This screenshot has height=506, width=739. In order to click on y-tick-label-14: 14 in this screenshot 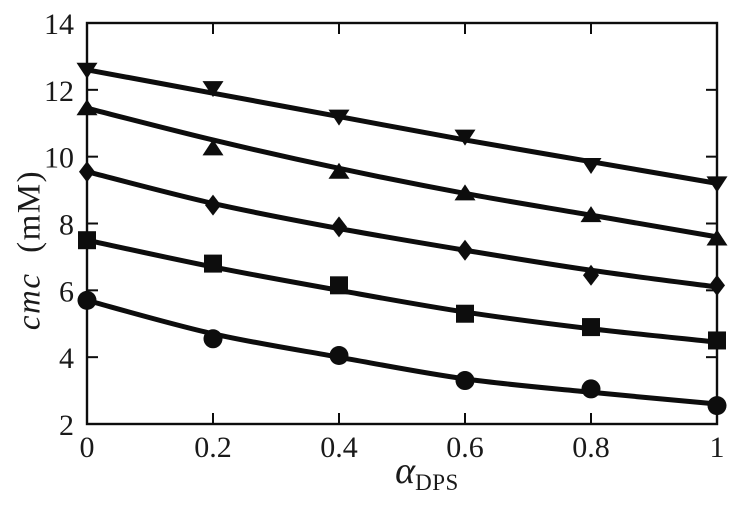, I will do `click(59, 24)`.